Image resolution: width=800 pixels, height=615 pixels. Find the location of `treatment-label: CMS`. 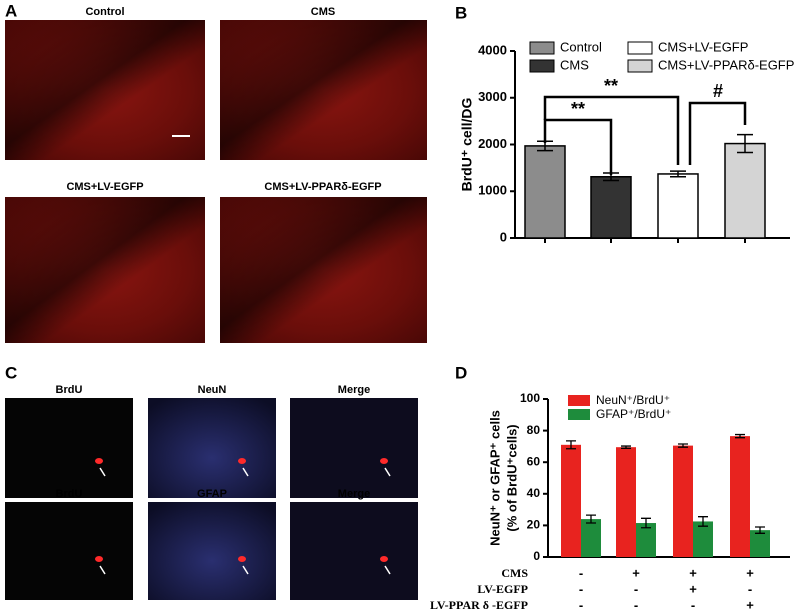

treatment-label: CMS is located at coordinates (514, 573).